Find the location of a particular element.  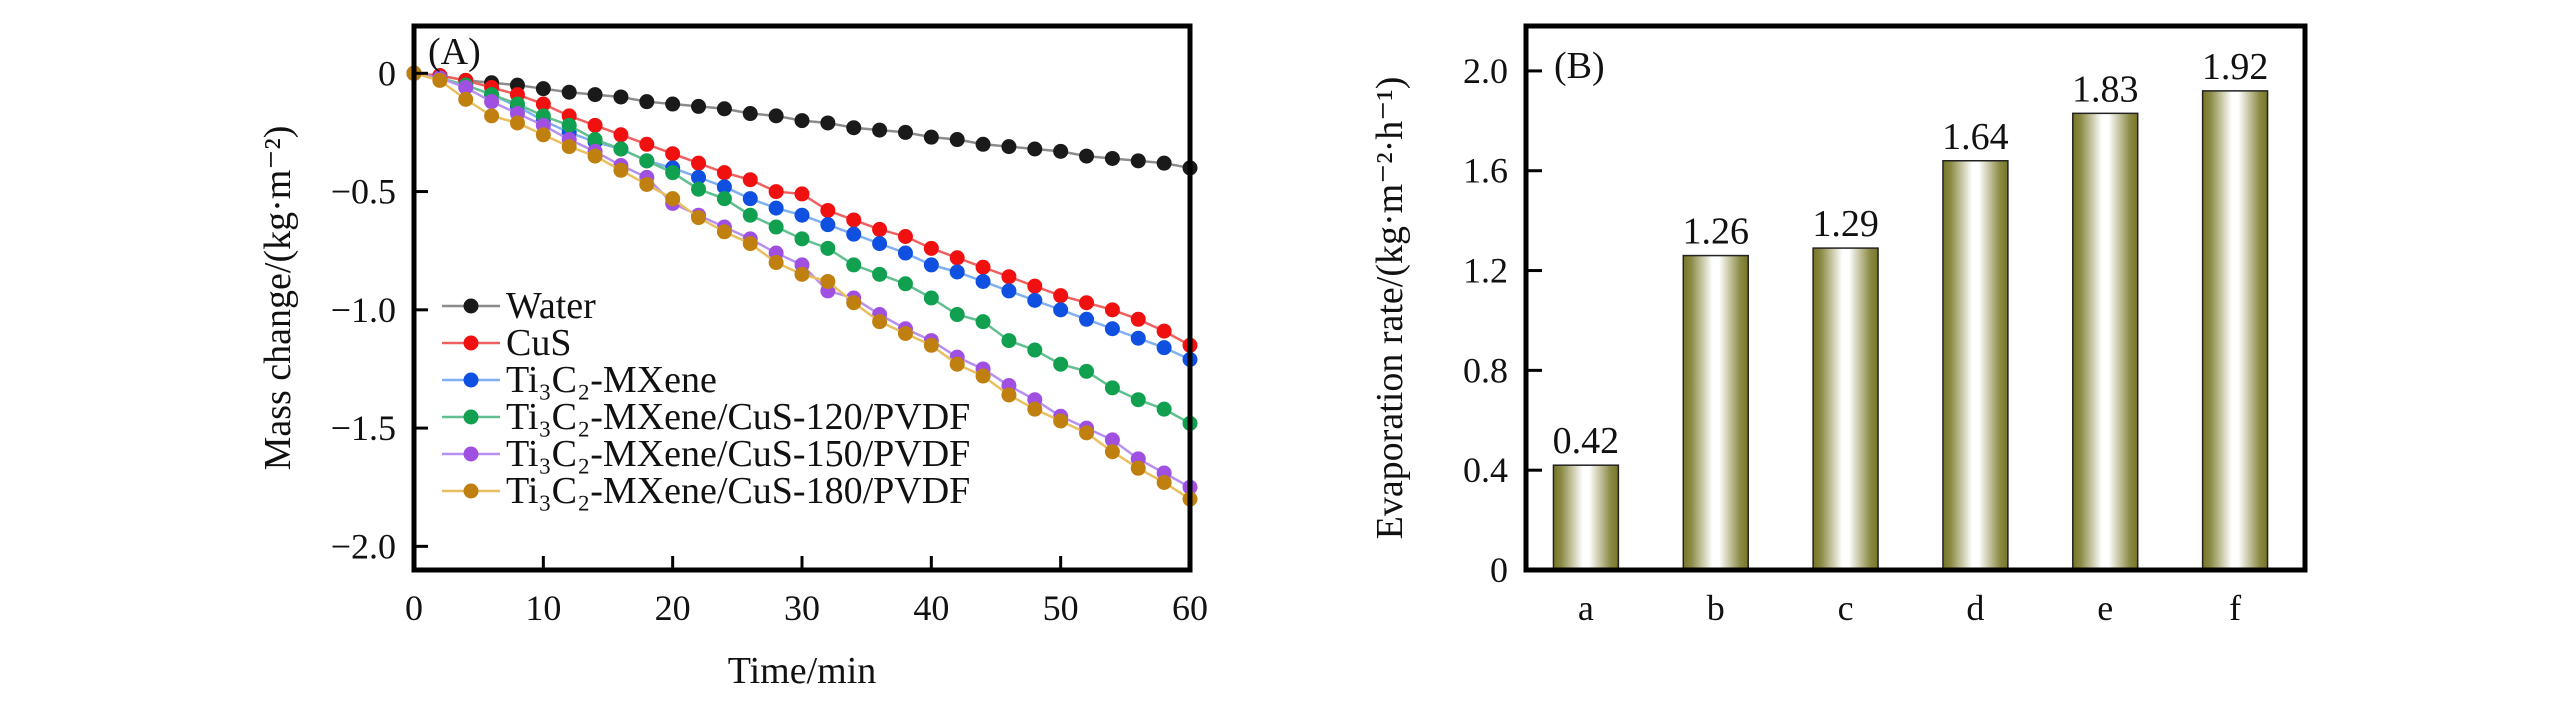

panel-label: (B) is located at coordinates (1579, 66).